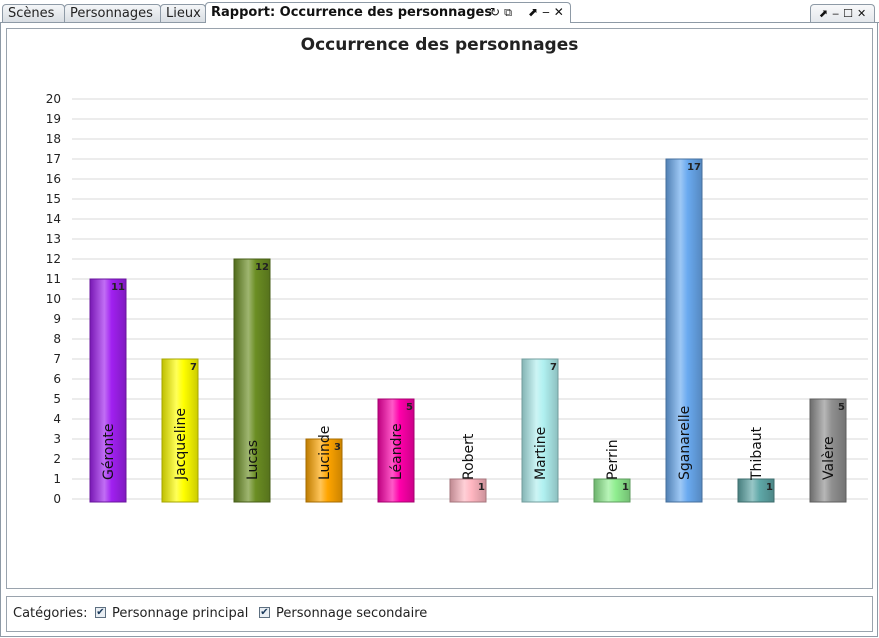 The image size is (879, 638). I want to click on y-tick-label: 6, so click(57, 379).